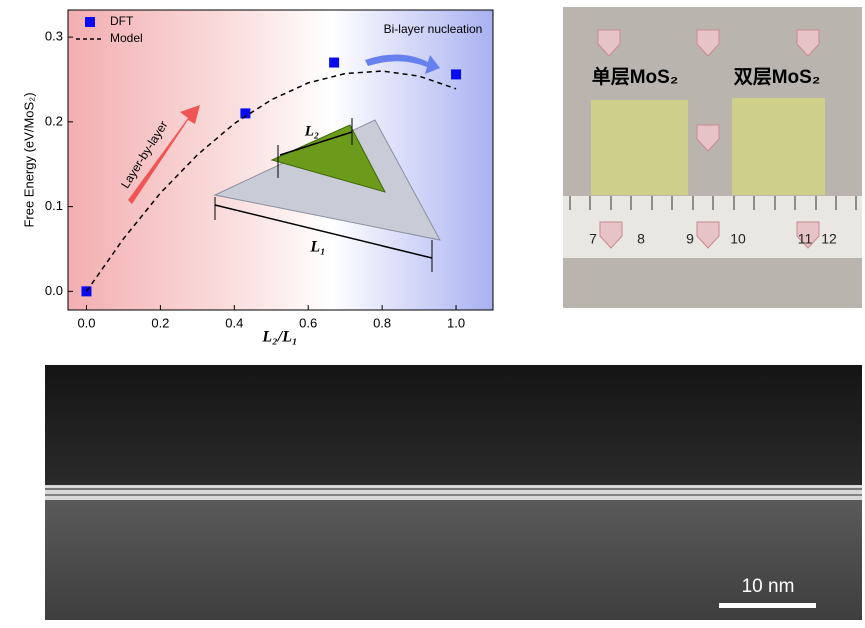 The image size is (865, 628). Describe the element at coordinates (54, 290) in the screenshot. I see `y-tick-label: 0.0` at that location.